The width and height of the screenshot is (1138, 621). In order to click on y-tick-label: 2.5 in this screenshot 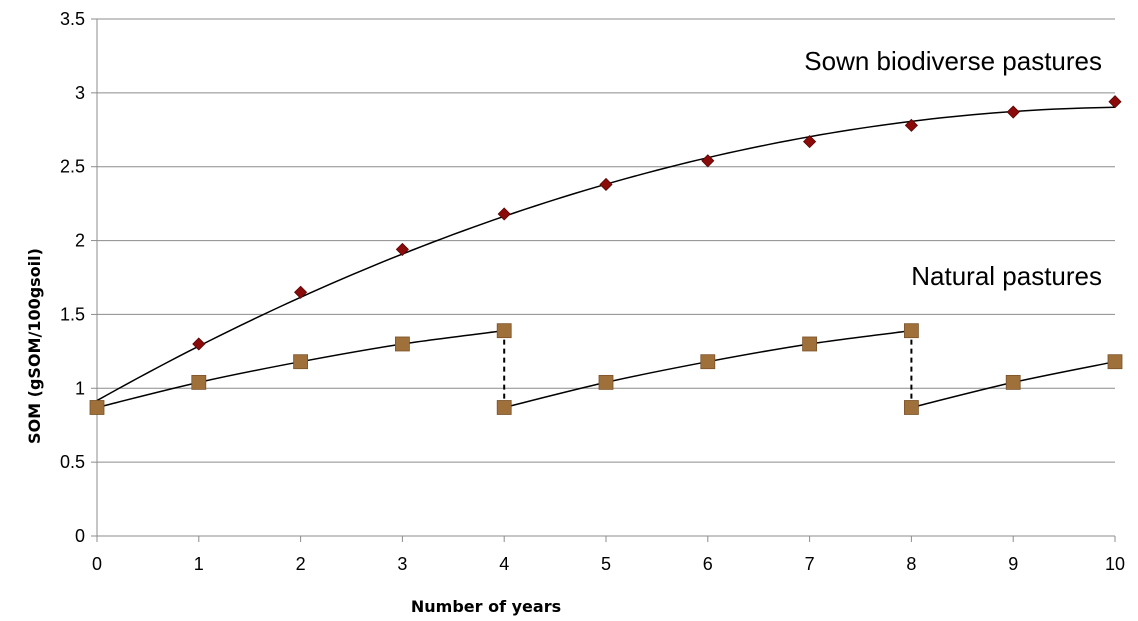, I will do `click(72, 167)`.